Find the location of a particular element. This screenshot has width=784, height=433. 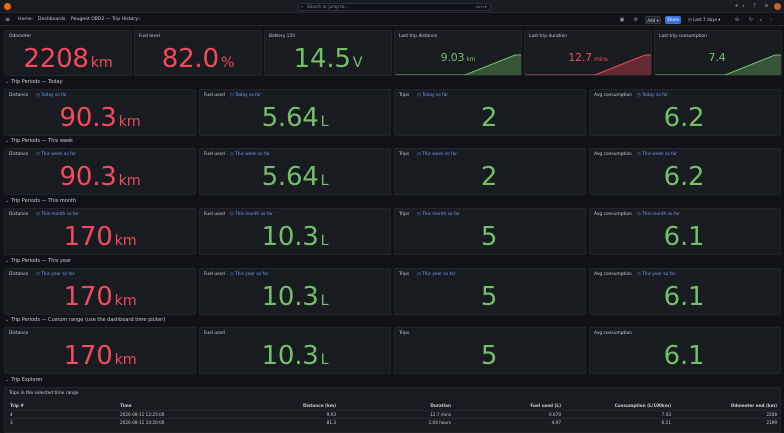

add-button: Add ▾ is located at coordinates (653, 20).